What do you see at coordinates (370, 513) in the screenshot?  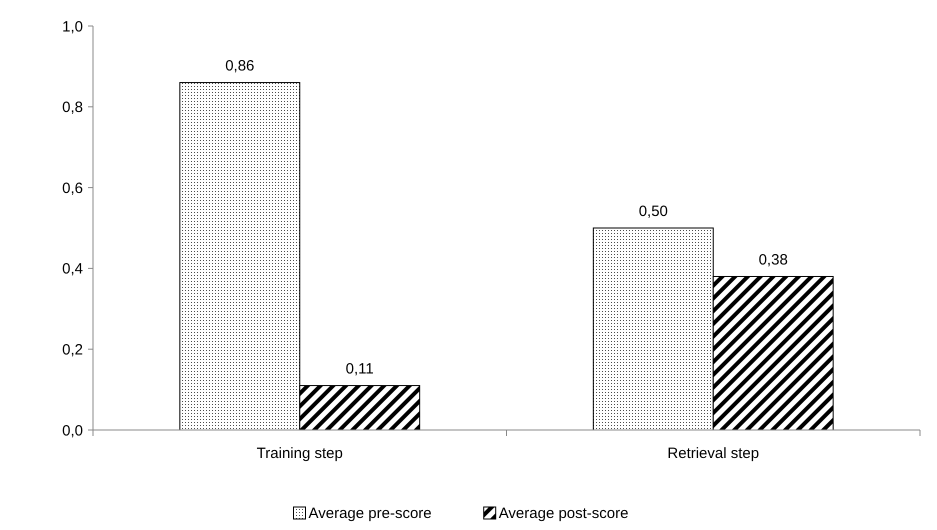 I see `legend-label: Average pre-score` at bounding box center [370, 513].